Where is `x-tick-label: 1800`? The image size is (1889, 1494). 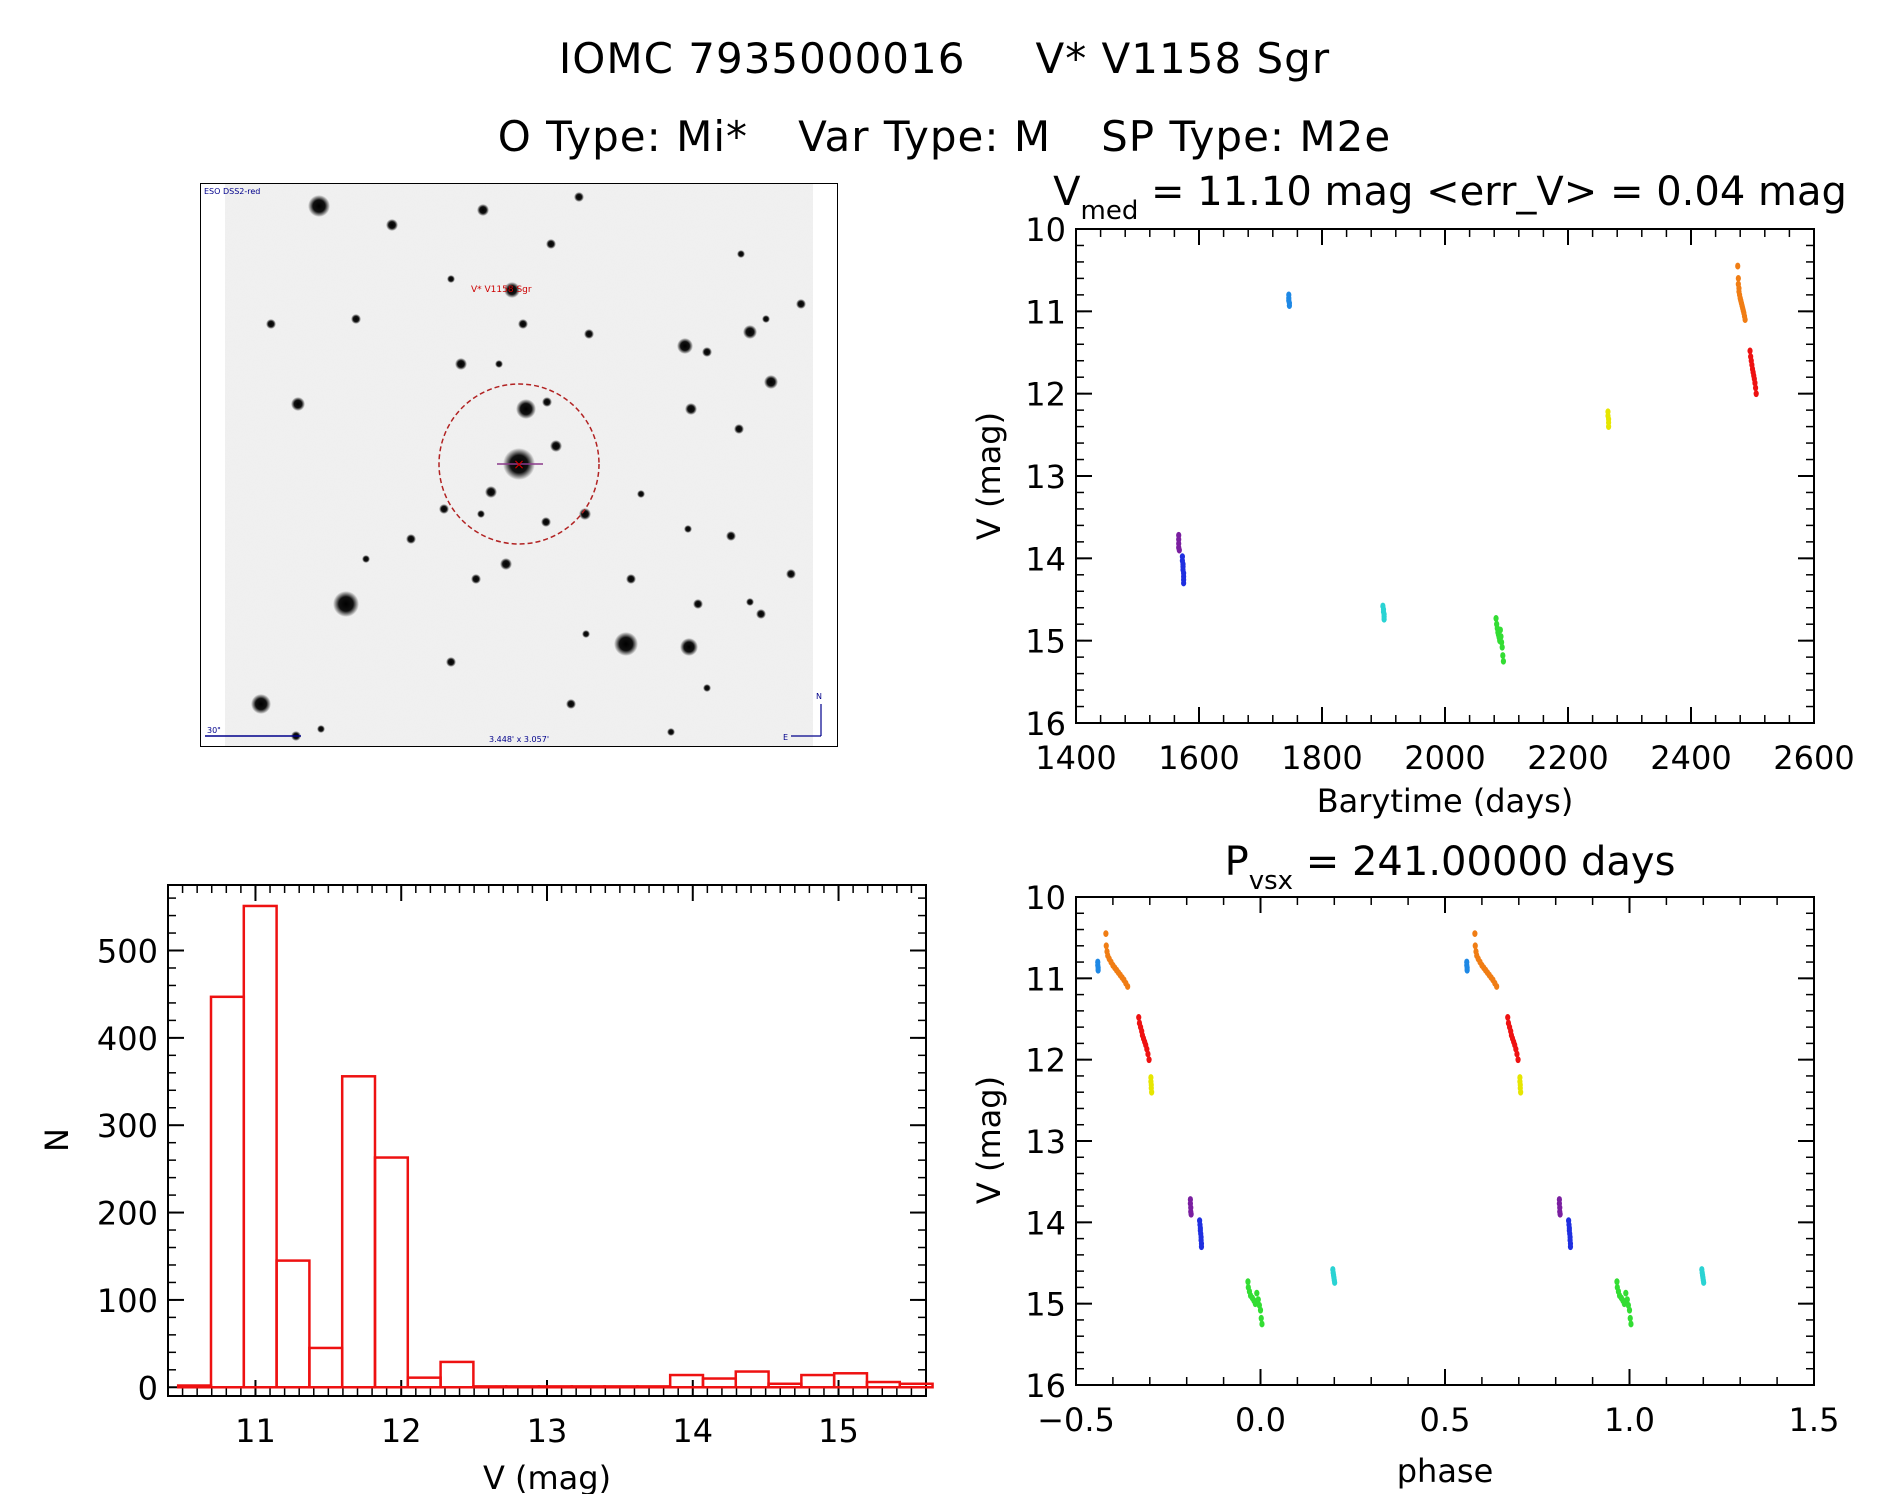
x-tick-label: 1800 is located at coordinates (1321, 758).